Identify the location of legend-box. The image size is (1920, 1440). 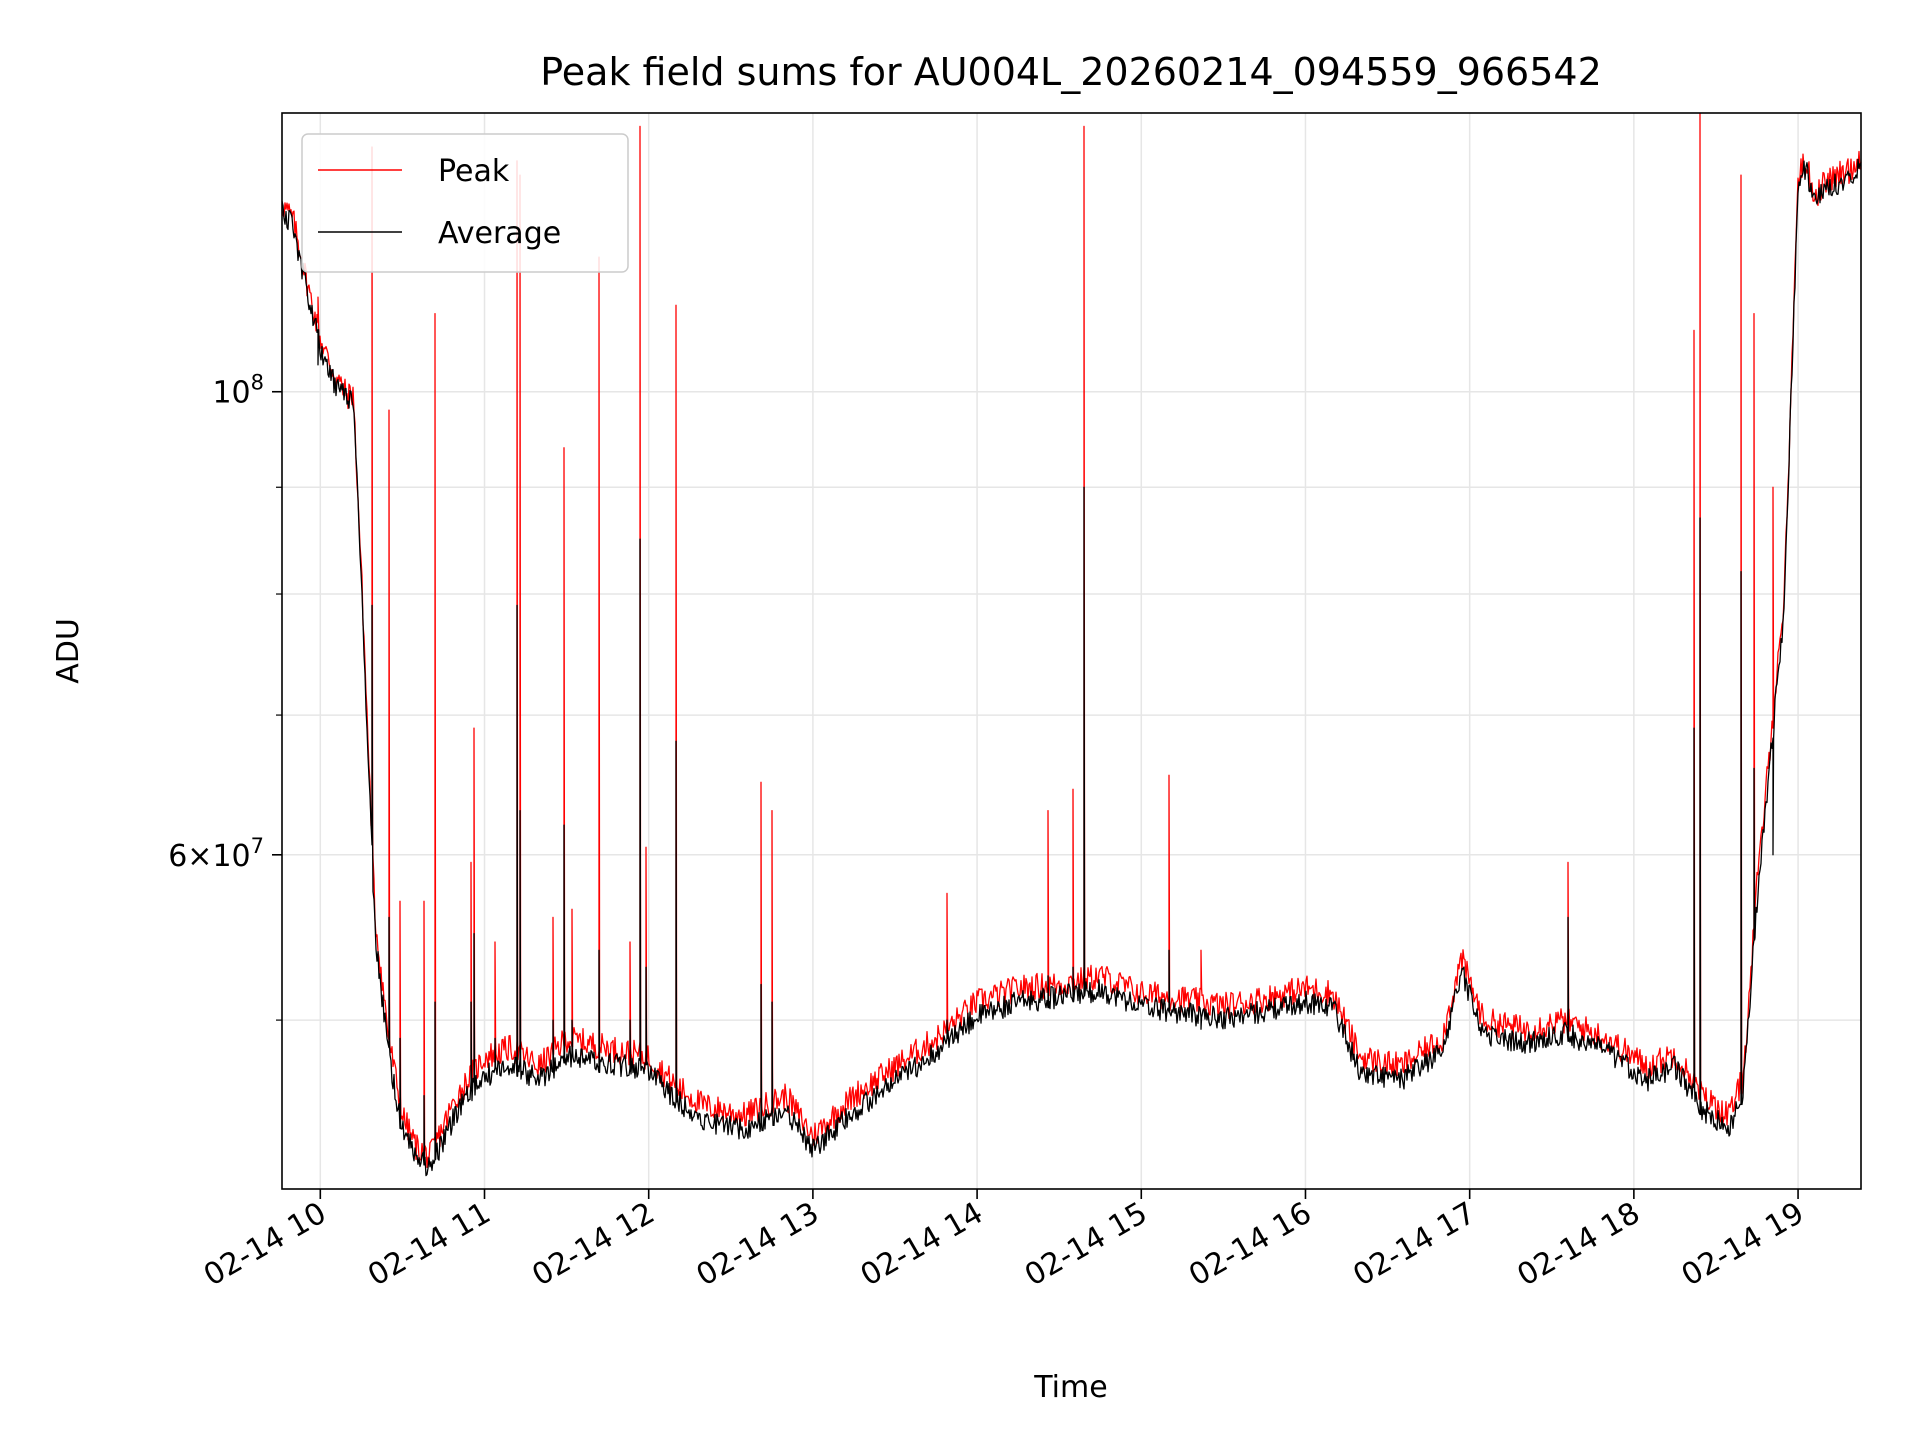
(465, 203).